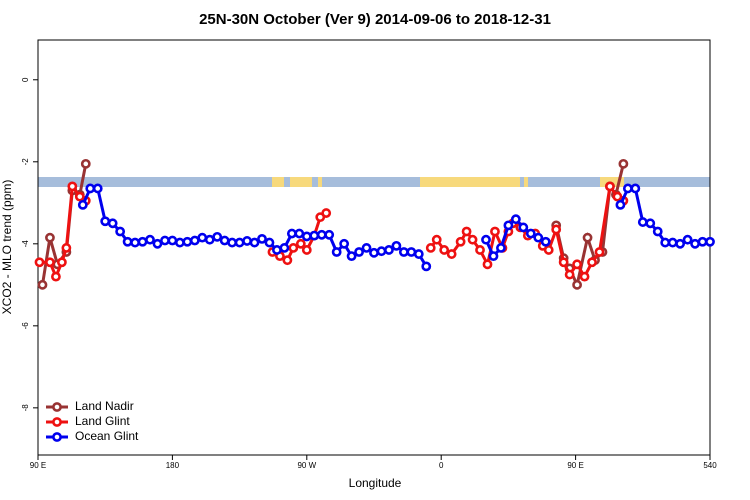 Image resolution: width=750 pixels, height=500 pixels. What do you see at coordinates (173, 465) in the screenshot?
I see `x-tick-label: 180` at bounding box center [173, 465].